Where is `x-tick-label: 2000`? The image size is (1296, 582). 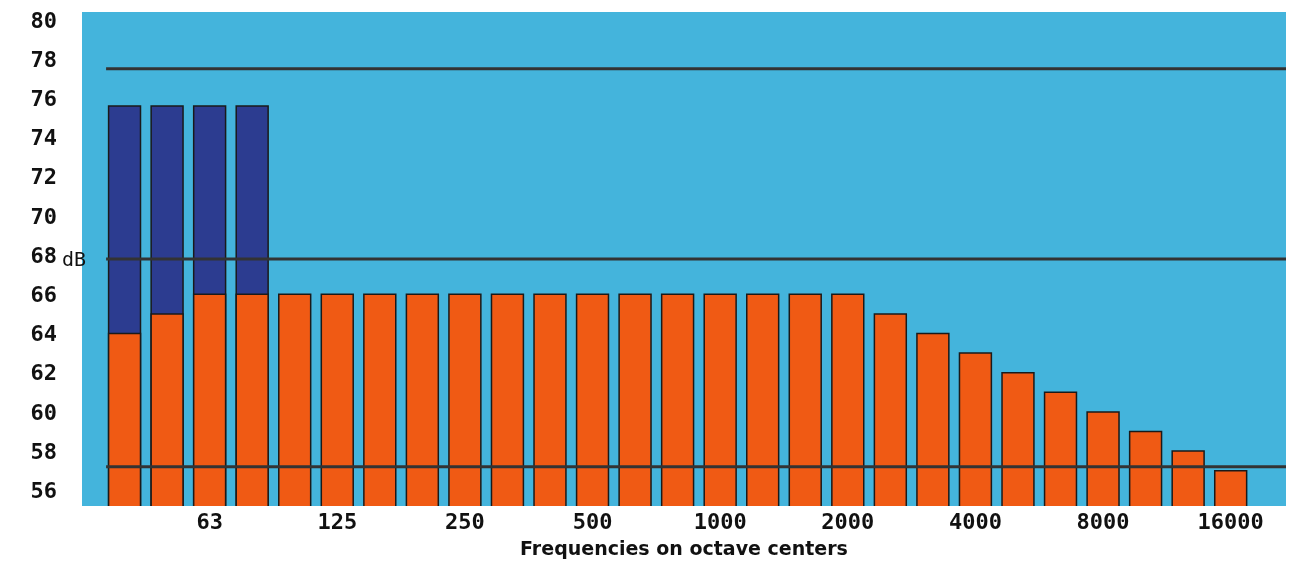
x-tick-label: 2000 is located at coordinates (848, 521).